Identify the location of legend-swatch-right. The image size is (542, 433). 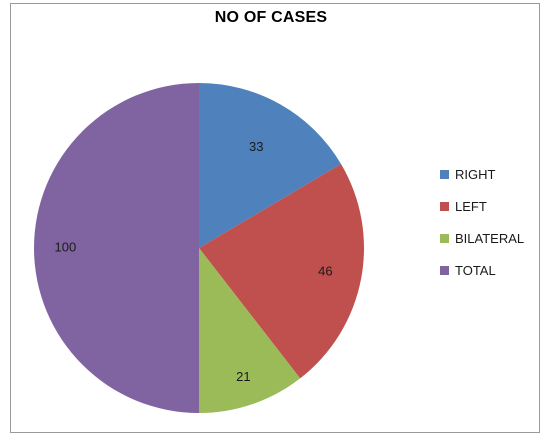
(444, 174).